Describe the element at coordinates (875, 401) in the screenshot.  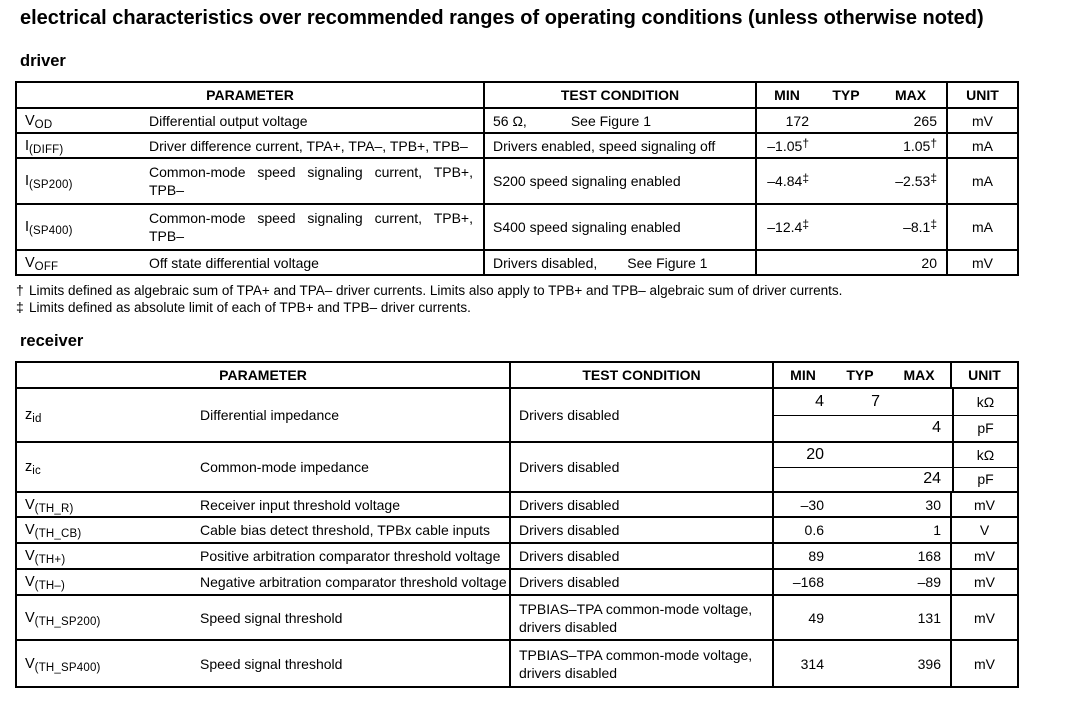
I see `typ-value: 7` at that location.